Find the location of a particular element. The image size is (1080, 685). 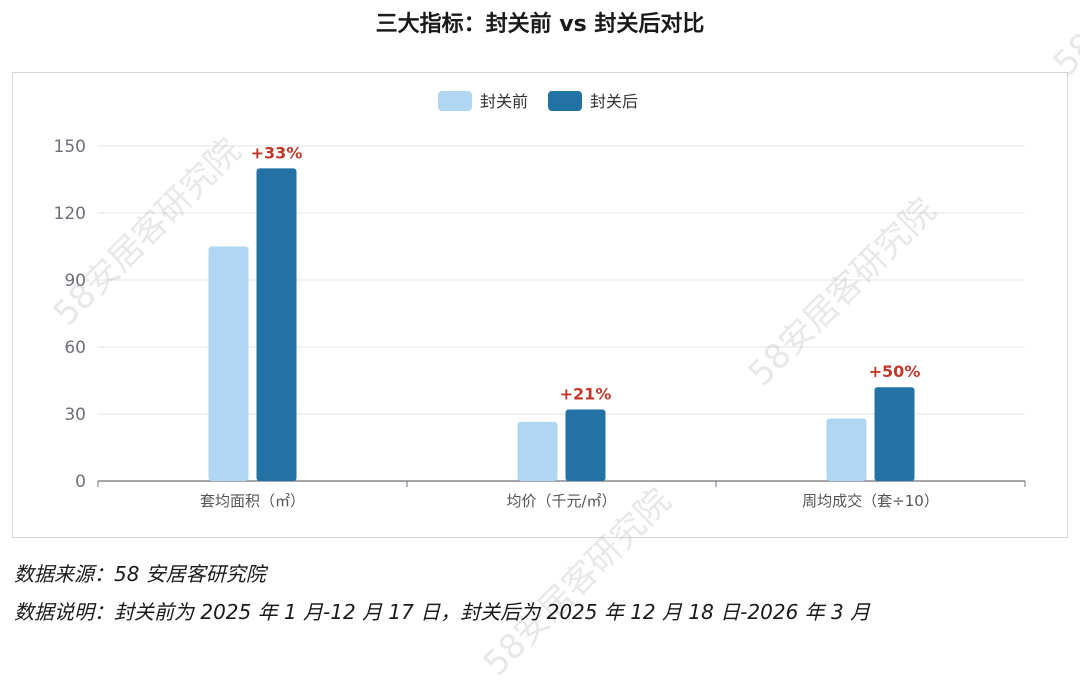

y-tick-label: 60 is located at coordinates (75, 348).